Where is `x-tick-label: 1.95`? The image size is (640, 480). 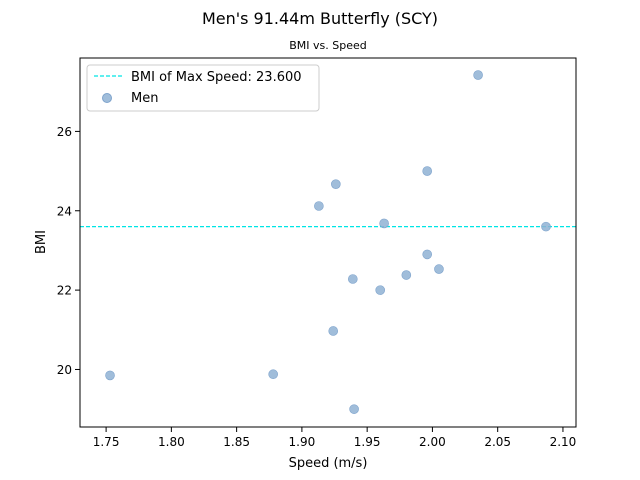 x-tick-label: 1.95 is located at coordinates (367, 442).